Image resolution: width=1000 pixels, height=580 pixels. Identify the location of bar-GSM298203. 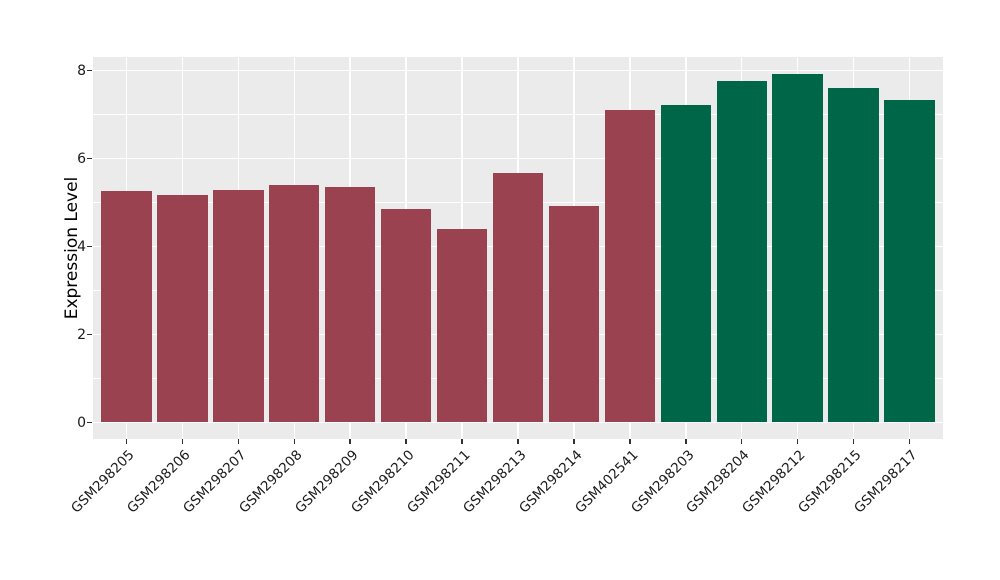
(685, 264).